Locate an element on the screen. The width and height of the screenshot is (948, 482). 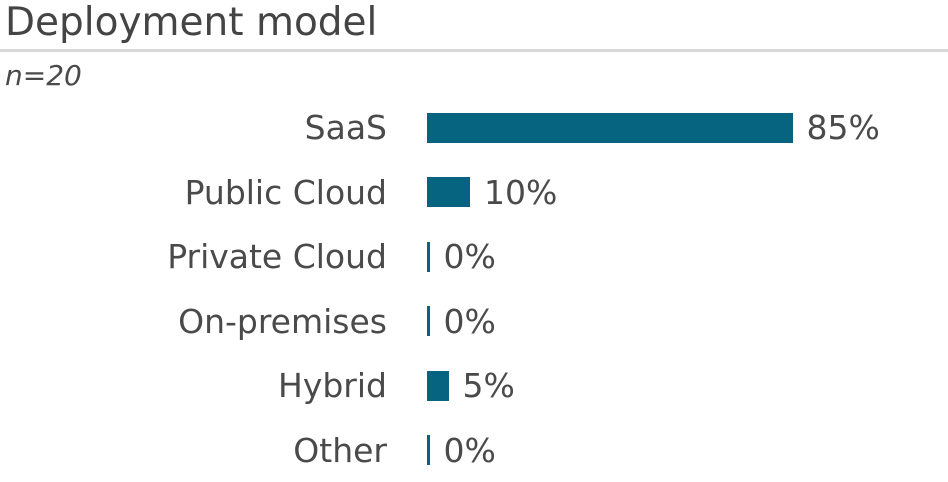
chart-row: SaaS 85% is located at coordinates (474, 128).